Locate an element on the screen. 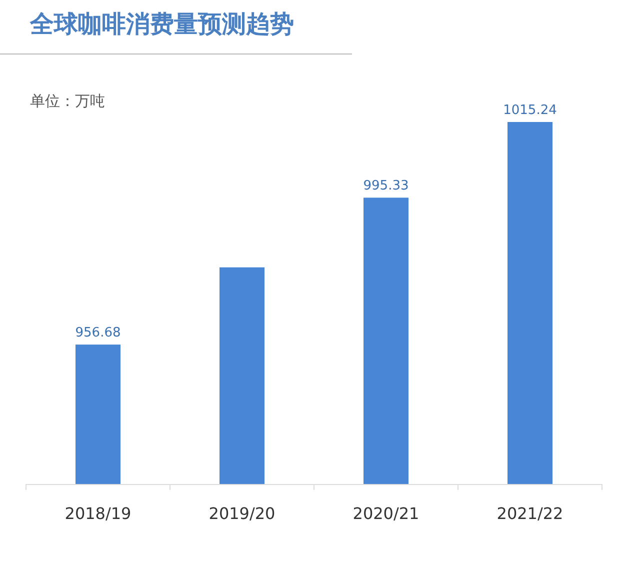 This screenshot has width=640, height=570. chart-subtitle: 单位：万吨 is located at coordinates (67, 101).